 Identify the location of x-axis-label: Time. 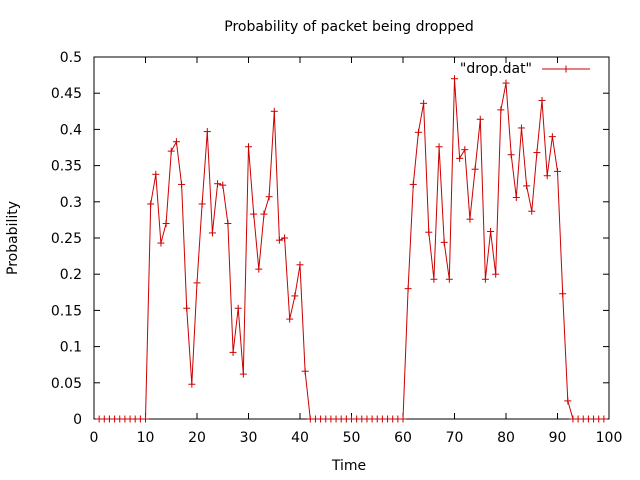
(348, 466).